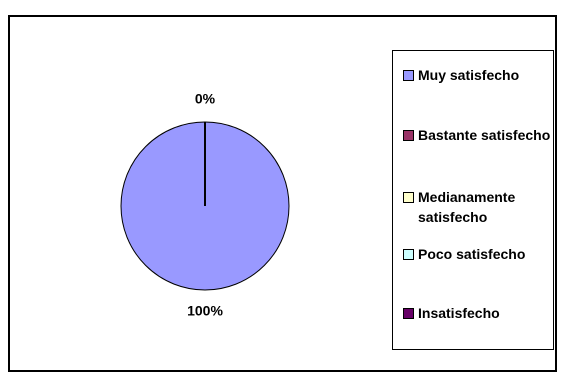  I want to click on legend-label: Poco satisfecho, so click(472, 254).